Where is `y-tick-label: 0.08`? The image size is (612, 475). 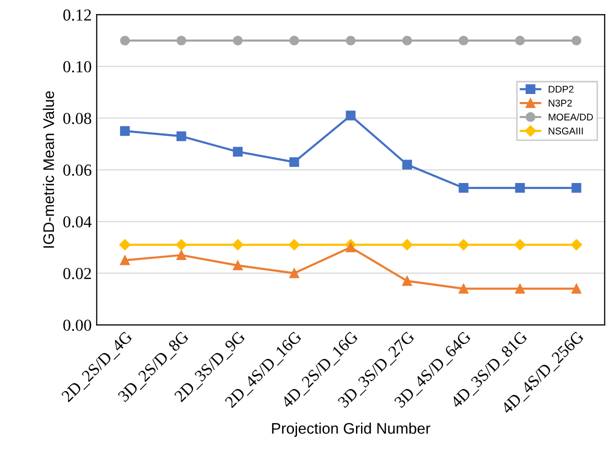
y-tick-label: 0.08 is located at coordinates (77, 118).